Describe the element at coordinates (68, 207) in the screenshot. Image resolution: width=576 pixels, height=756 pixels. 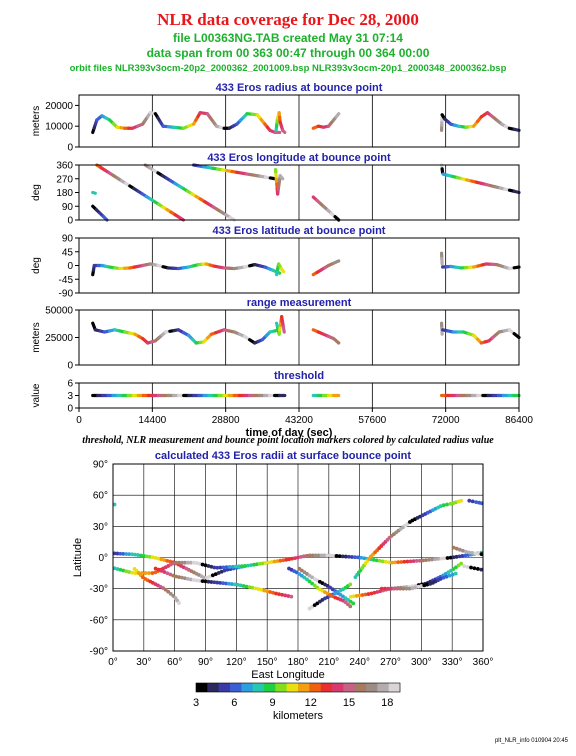
I see `y-tick-label: 90` at that location.